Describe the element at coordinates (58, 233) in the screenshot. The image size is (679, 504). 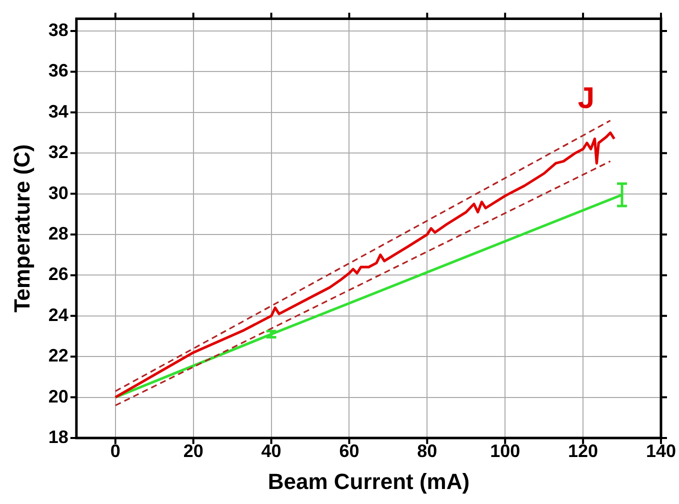
I see `y-tick-label: 28` at that location.